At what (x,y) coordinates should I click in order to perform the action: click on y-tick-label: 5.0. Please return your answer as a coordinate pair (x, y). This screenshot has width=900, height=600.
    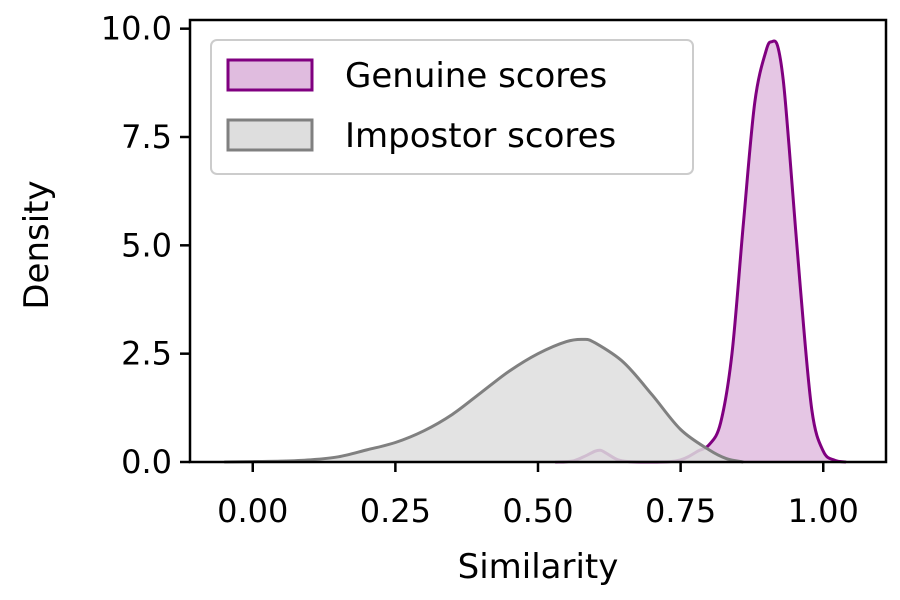
    Looking at the image, I should click on (146, 245).